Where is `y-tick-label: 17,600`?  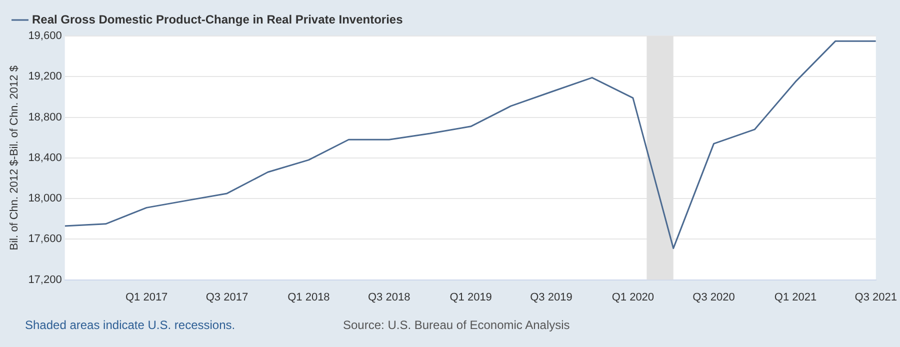
y-tick-label: 17,600 is located at coordinates (45, 239).